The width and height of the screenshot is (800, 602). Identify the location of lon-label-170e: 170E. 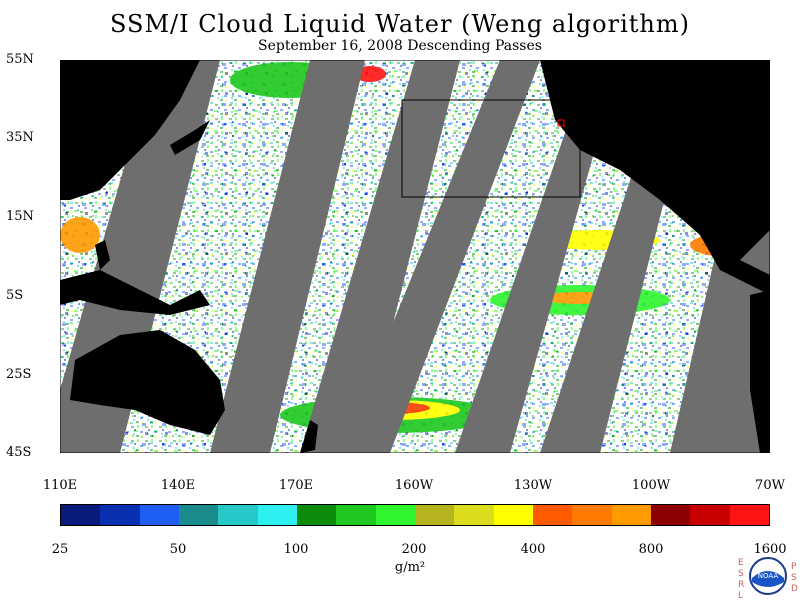
(296, 485).